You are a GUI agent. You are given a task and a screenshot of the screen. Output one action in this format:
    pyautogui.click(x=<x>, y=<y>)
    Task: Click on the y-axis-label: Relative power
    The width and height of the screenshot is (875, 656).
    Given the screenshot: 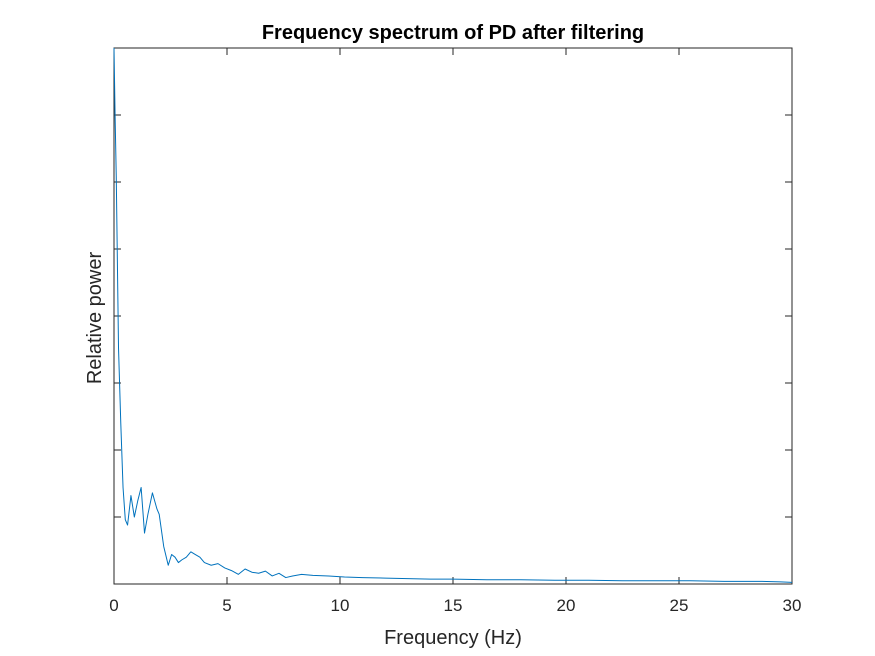 What is the action you would take?
    pyautogui.click(x=95, y=318)
    